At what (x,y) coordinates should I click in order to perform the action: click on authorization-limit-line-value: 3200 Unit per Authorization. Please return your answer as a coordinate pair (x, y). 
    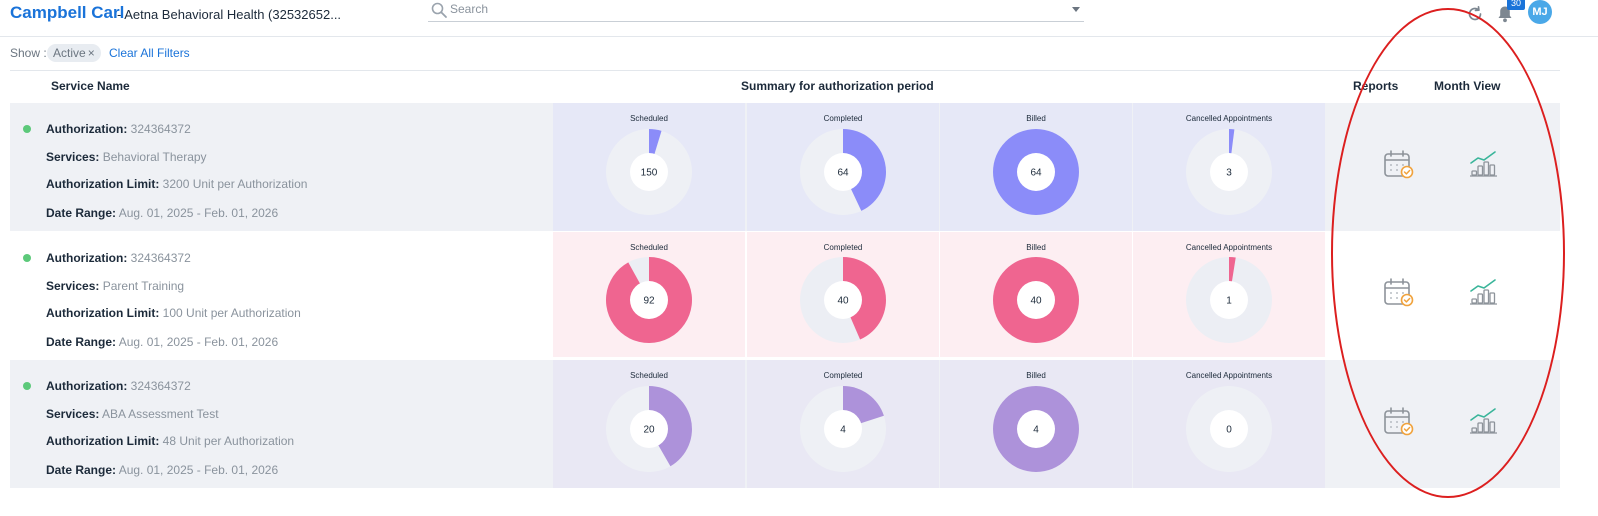
    Looking at the image, I should click on (235, 184).